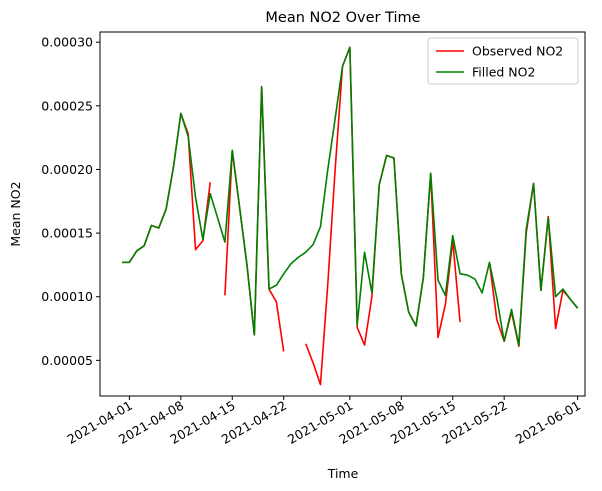  What do you see at coordinates (67, 105) in the screenshot?
I see `y-tick-label: 0.00025` at bounding box center [67, 105].